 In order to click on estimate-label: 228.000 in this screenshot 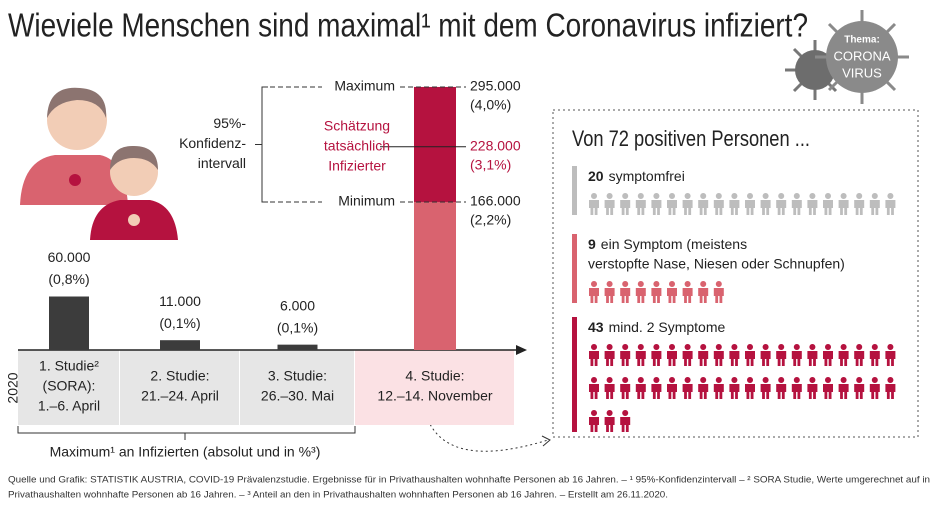, I will do `click(495, 145)`.